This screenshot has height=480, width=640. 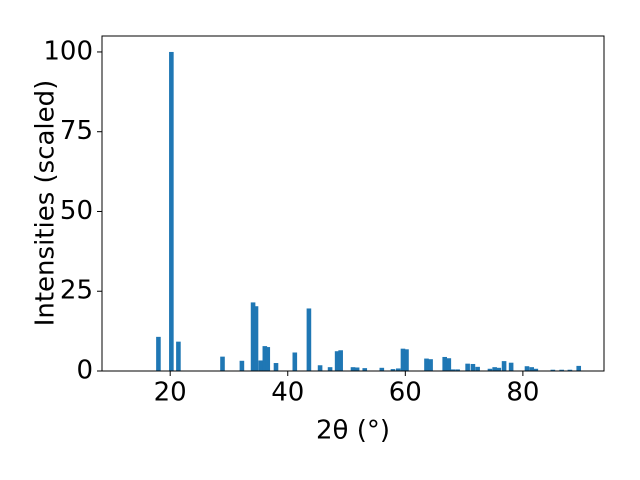 What do you see at coordinates (76, 211) in the screenshot?
I see `y-tick-label: 50` at bounding box center [76, 211].